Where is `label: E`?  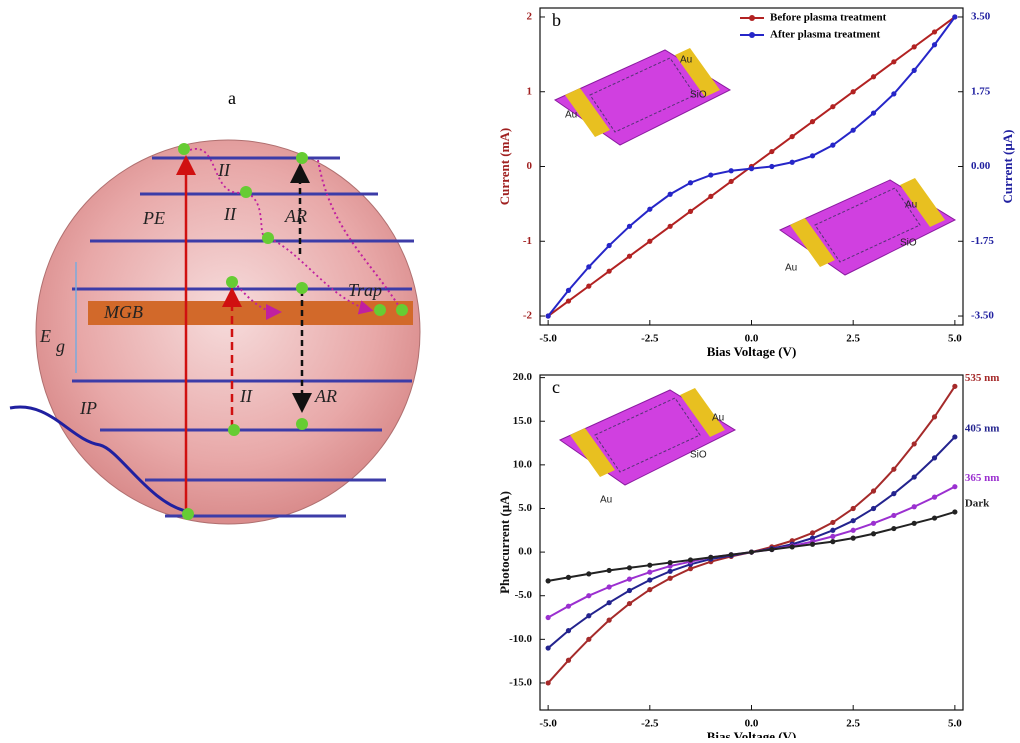
label: E is located at coordinates (45, 336).